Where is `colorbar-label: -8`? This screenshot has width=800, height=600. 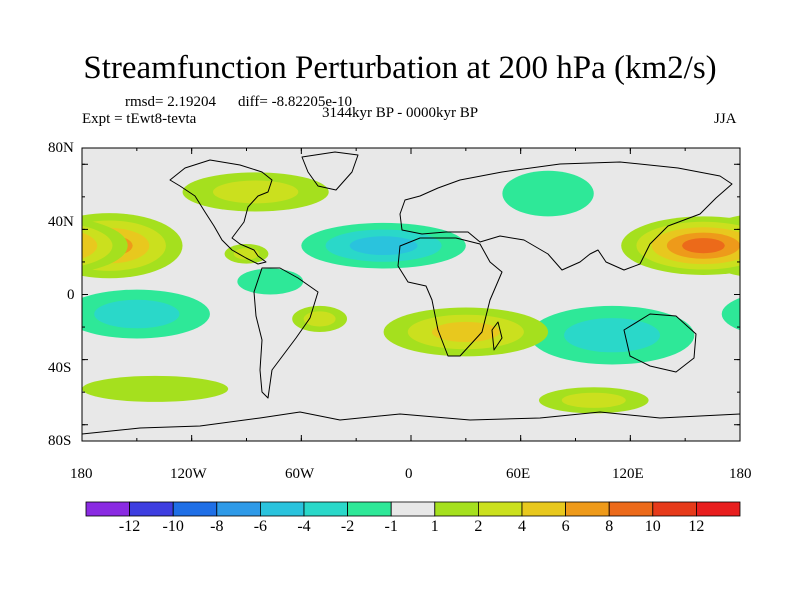
colorbar-label: -8 is located at coordinates (217, 526).